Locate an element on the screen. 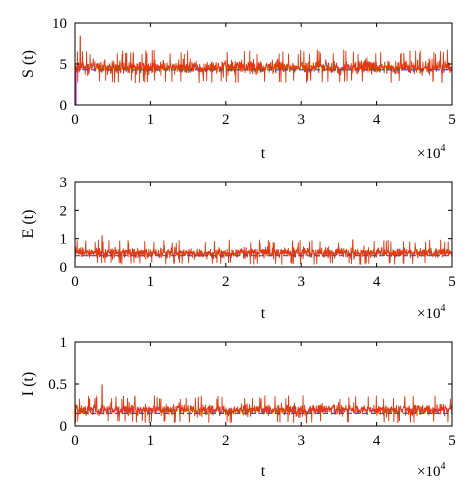  y-tick-label: 2 is located at coordinates (64, 211).